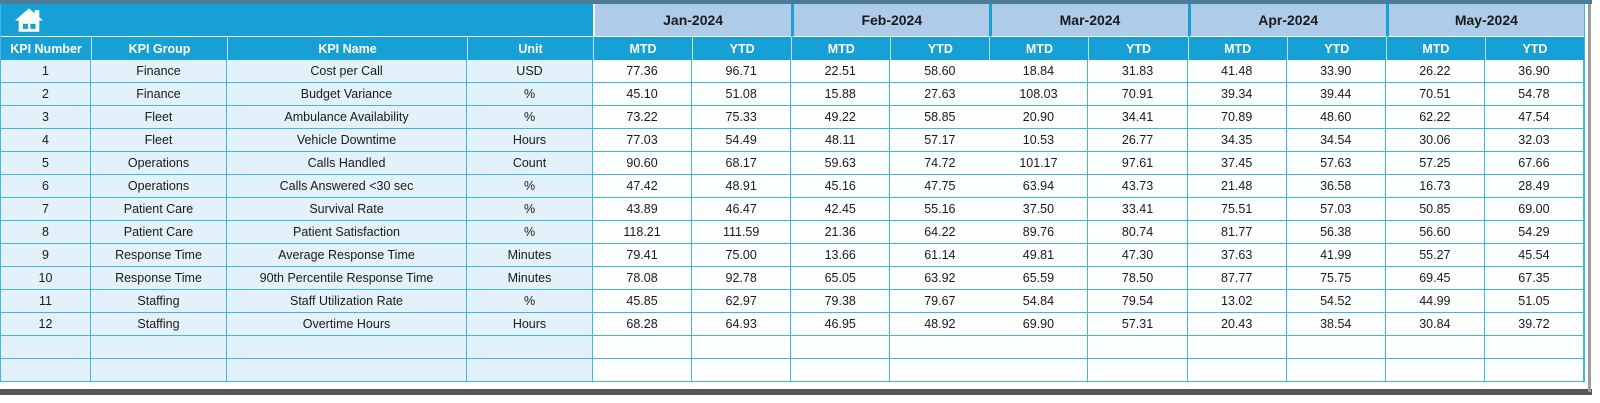 The image size is (1600, 403). What do you see at coordinates (159, 186) in the screenshot?
I see `kpi-group-cell: Operations` at bounding box center [159, 186].